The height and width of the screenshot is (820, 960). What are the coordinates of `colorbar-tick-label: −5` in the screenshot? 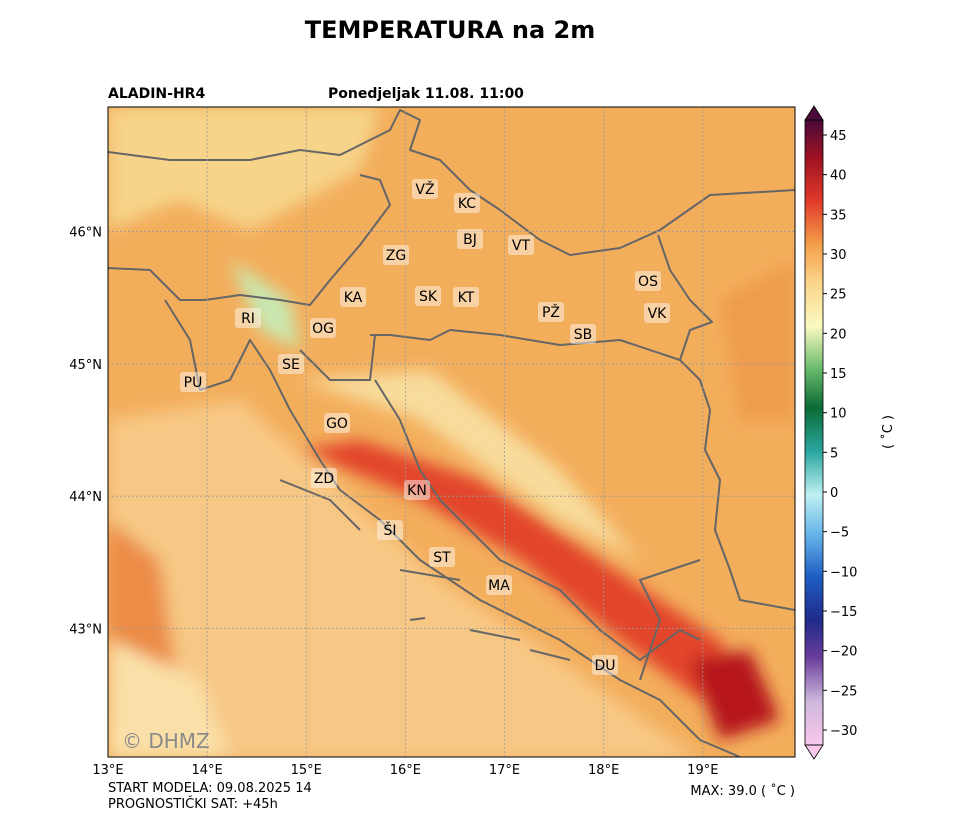 It's located at (839, 533).